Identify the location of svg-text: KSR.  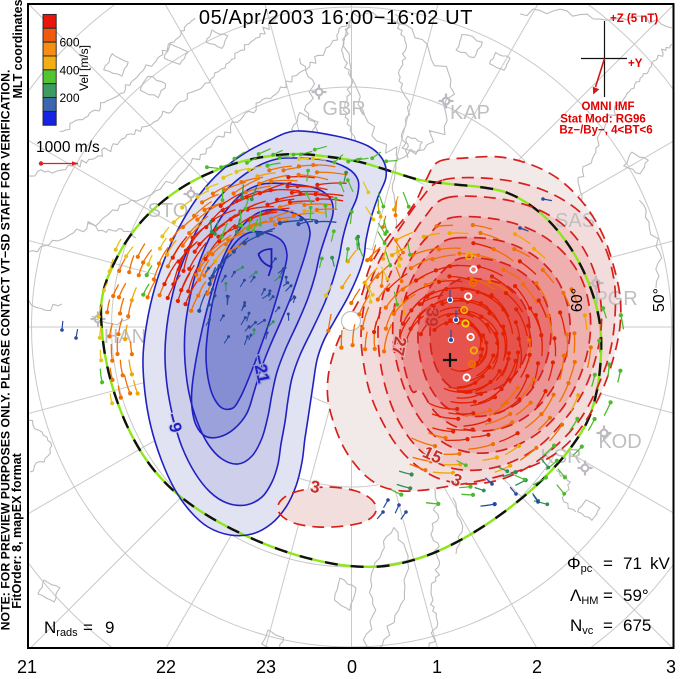
(560, 457).